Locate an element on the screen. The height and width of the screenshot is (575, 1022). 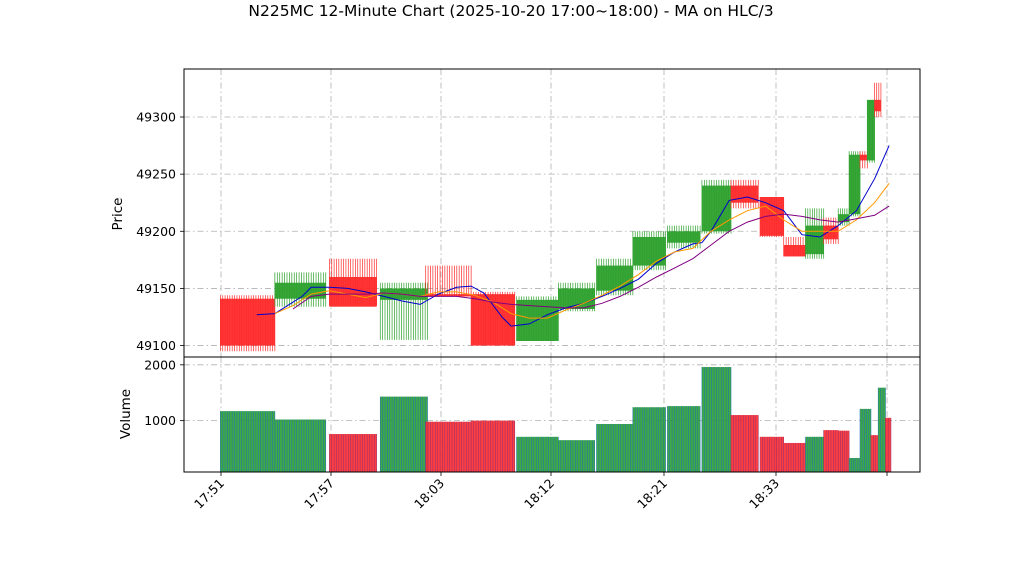
price-tick-label: 49300 is located at coordinates (156, 117).